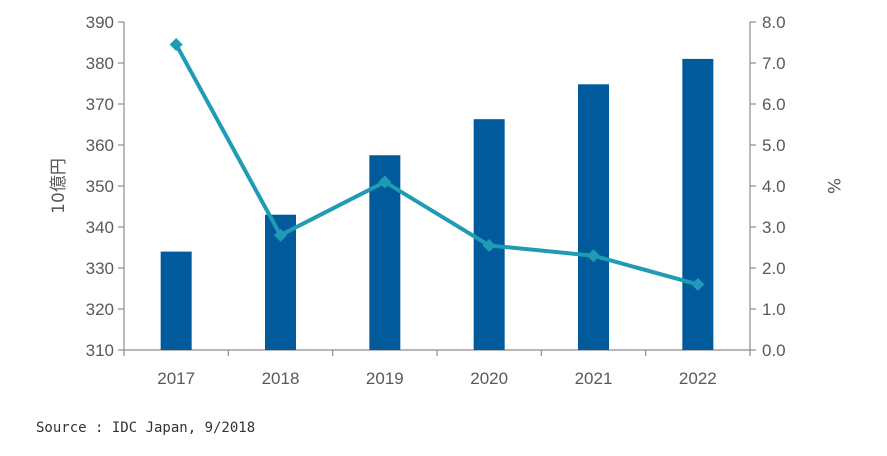 Image resolution: width=887 pixels, height=456 pixels. Describe the element at coordinates (100, 350) in the screenshot. I see `y-tick-label-left: 310` at that location.